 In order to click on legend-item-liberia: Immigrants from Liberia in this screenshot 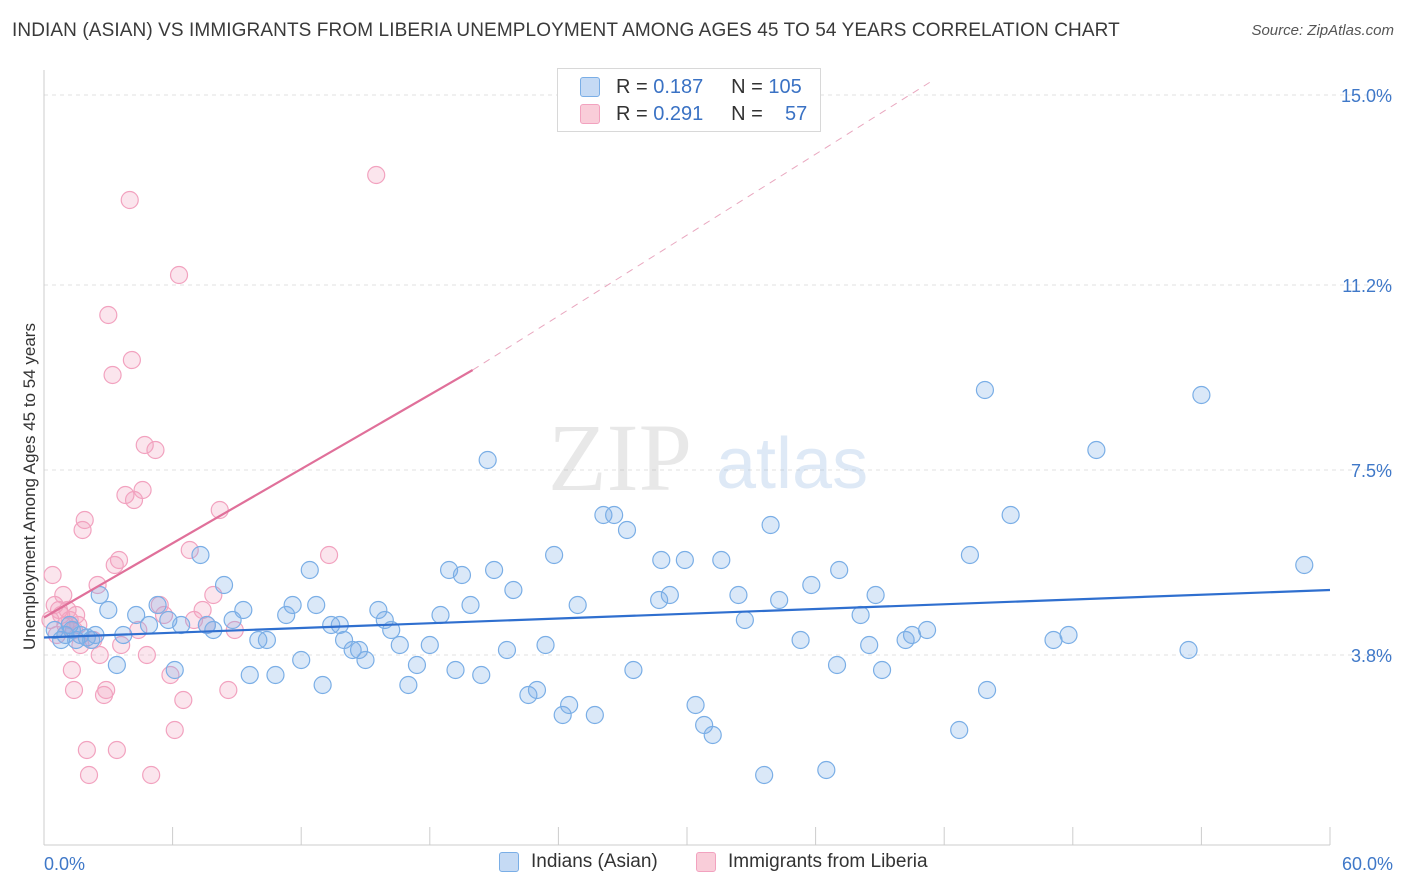, I will do `click(812, 862)`.